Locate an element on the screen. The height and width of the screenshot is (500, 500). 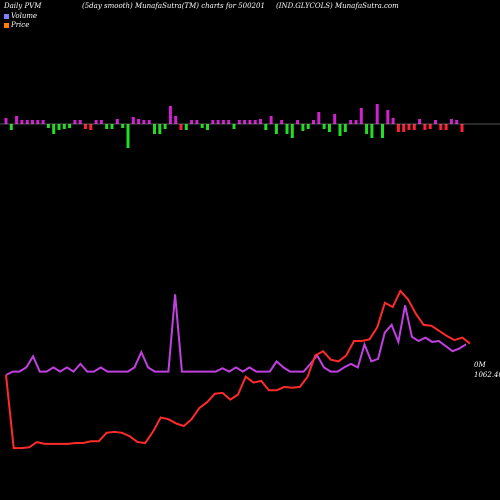
volume-right-label: 0M is located at coordinates (480, 365).